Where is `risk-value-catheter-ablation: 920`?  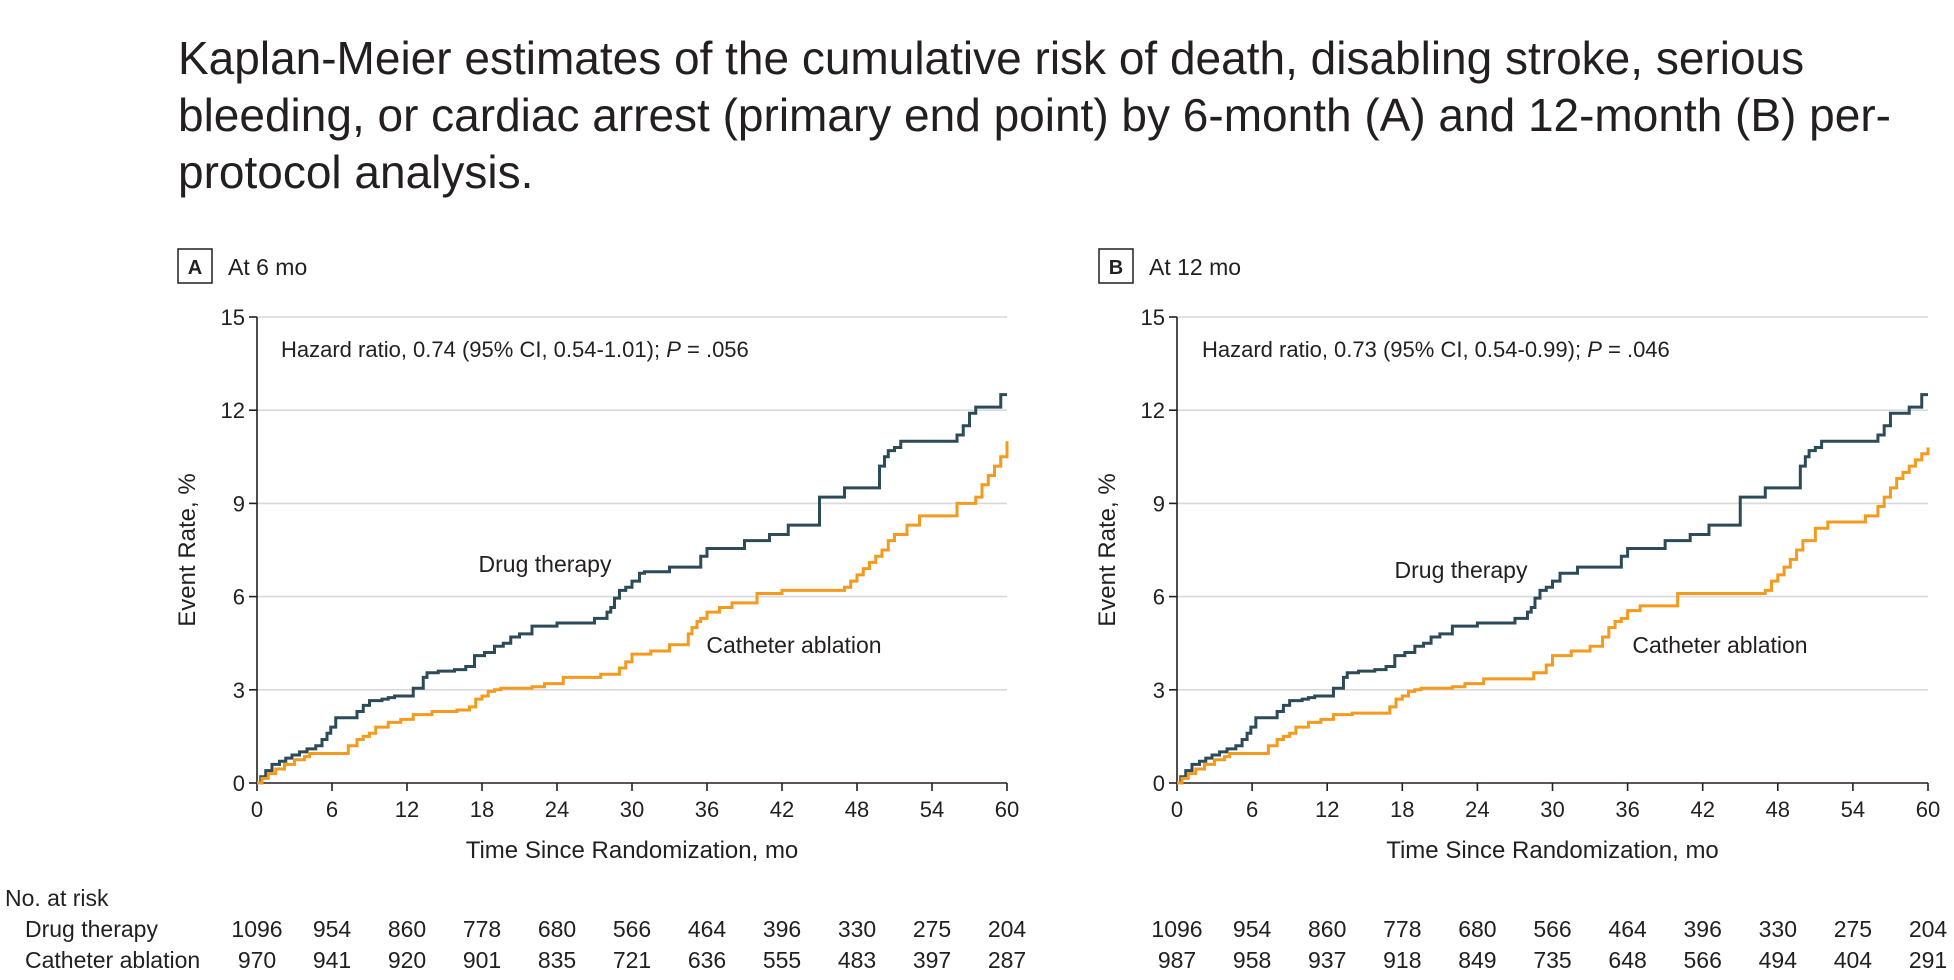 risk-value-catheter-ablation: 920 is located at coordinates (407, 960).